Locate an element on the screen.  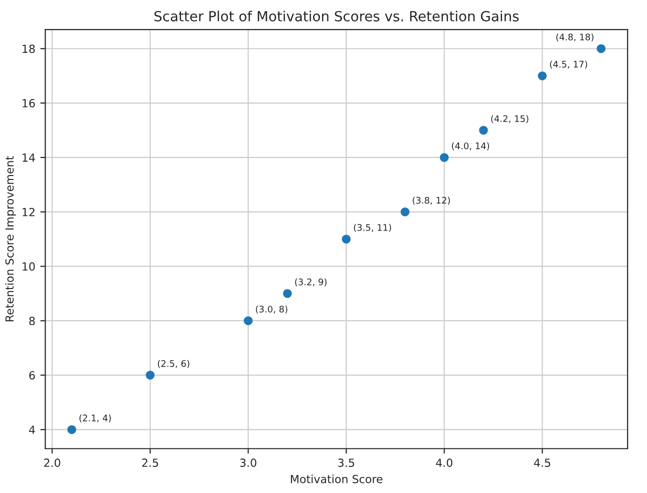
y-tick-label: 14 is located at coordinates (28, 158).